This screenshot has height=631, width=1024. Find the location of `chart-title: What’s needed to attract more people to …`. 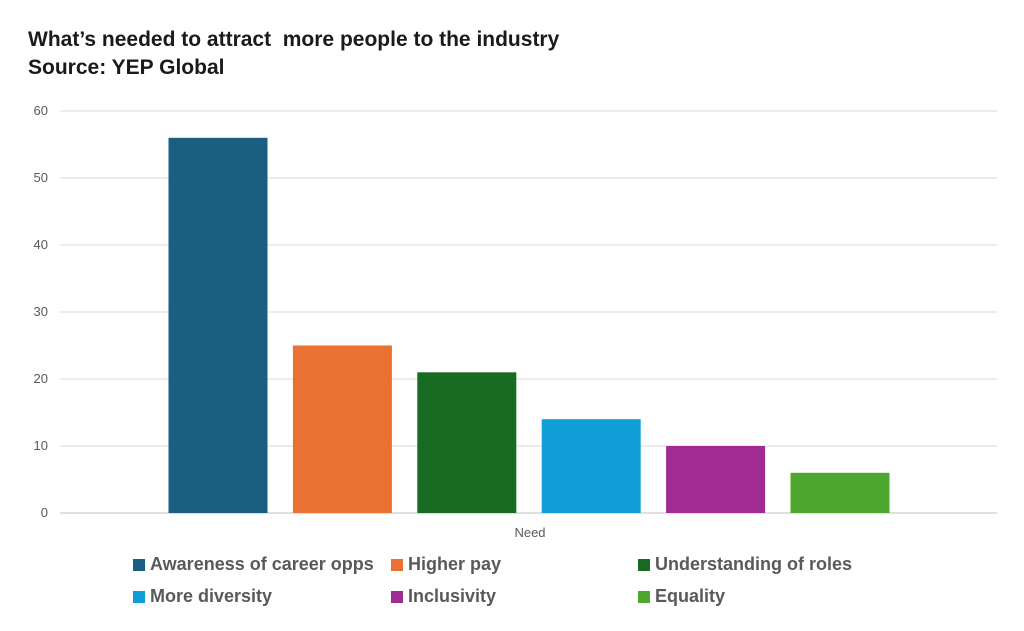

chart-title: What’s needed to attract more people to … is located at coordinates (294, 39).